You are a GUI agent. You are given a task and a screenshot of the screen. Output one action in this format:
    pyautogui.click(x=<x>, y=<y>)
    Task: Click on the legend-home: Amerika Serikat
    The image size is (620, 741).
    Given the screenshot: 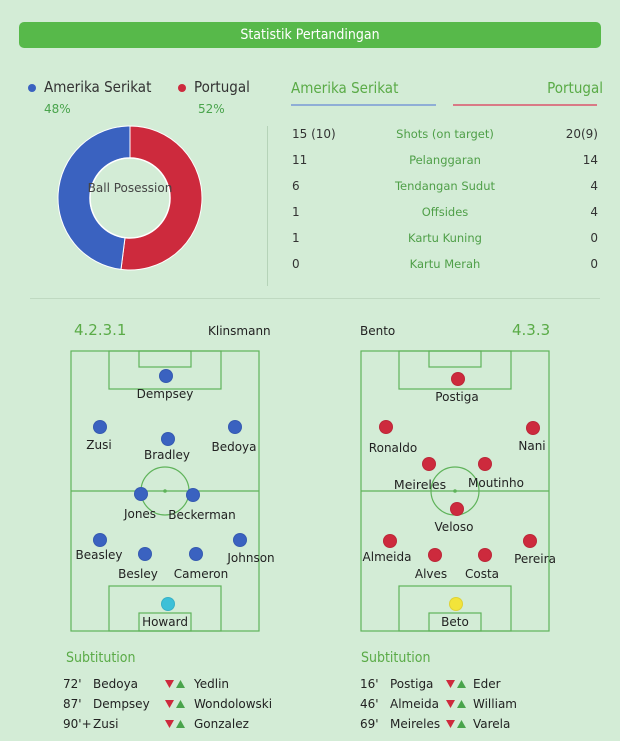 What is the action you would take?
    pyautogui.click(x=89, y=87)
    